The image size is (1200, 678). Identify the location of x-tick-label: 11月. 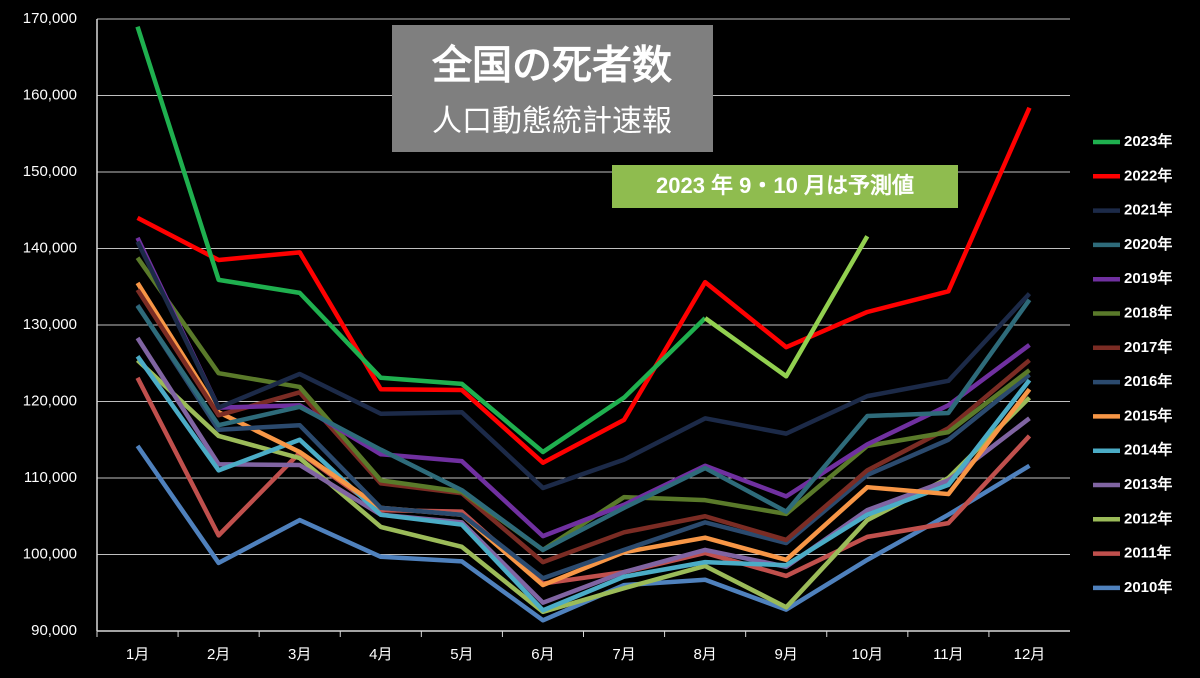
(948, 654).